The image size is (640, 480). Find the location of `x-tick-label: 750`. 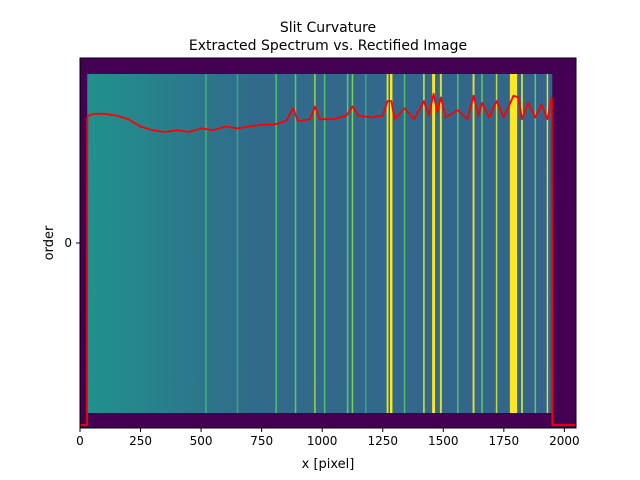

x-tick-label: 750 is located at coordinates (261, 441).